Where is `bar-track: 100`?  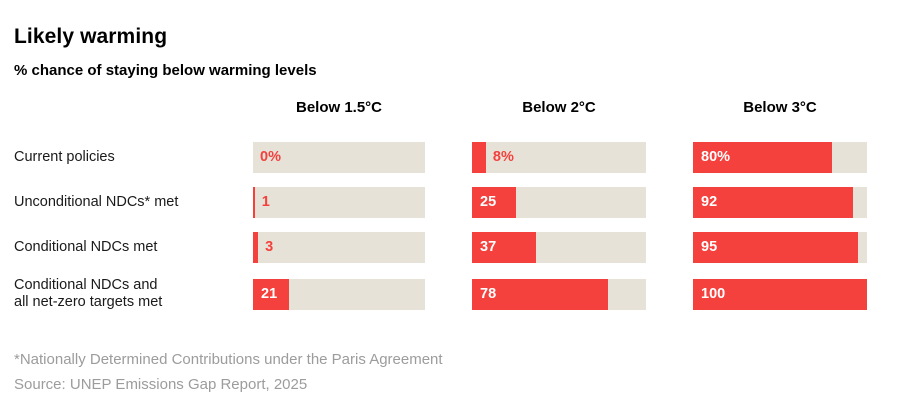 bar-track: 100 is located at coordinates (780, 294).